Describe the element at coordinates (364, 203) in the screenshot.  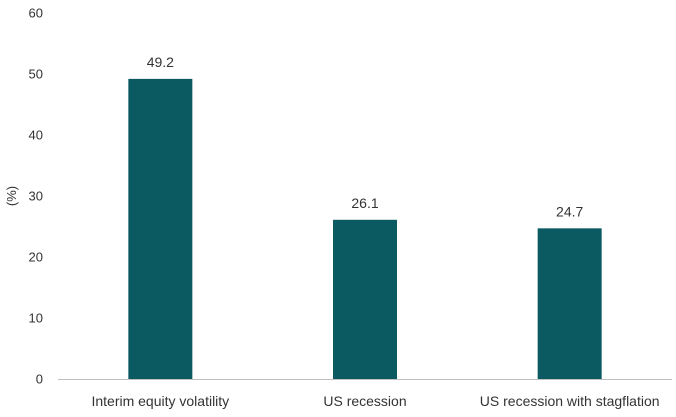
I see `data-label: 26.1` at that location.